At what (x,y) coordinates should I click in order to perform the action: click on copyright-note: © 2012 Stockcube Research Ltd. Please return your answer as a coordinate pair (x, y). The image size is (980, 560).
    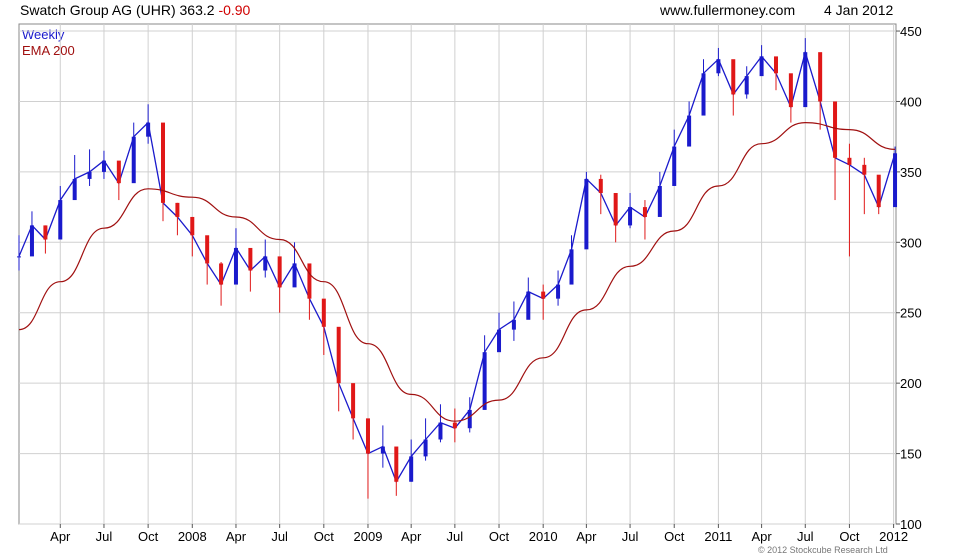
    Looking at the image, I should click on (823, 550).